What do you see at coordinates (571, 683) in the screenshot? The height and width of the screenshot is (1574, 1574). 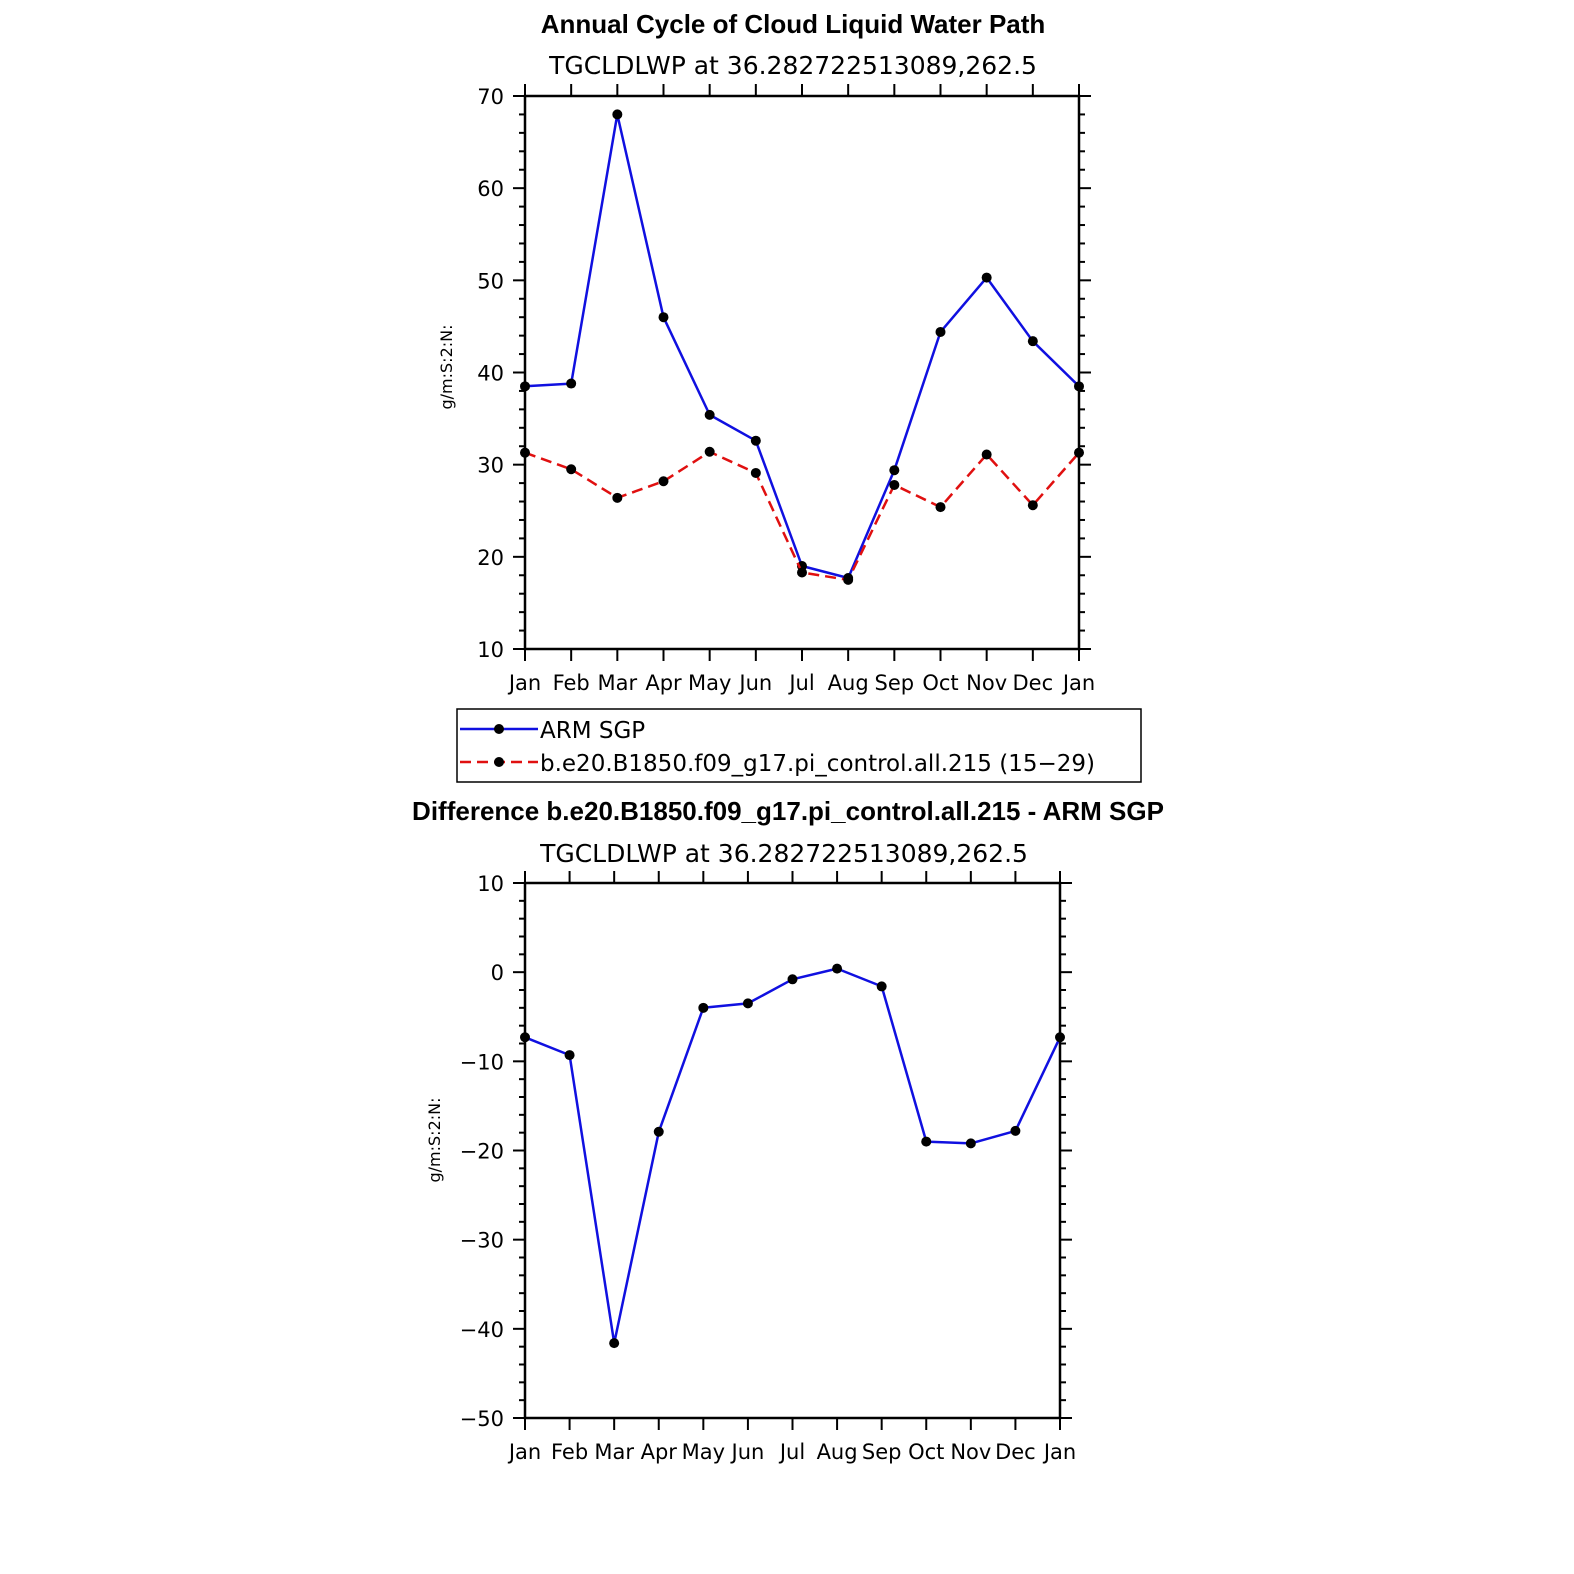 I see `chart1-xtick-label: Feb` at bounding box center [571, 683].